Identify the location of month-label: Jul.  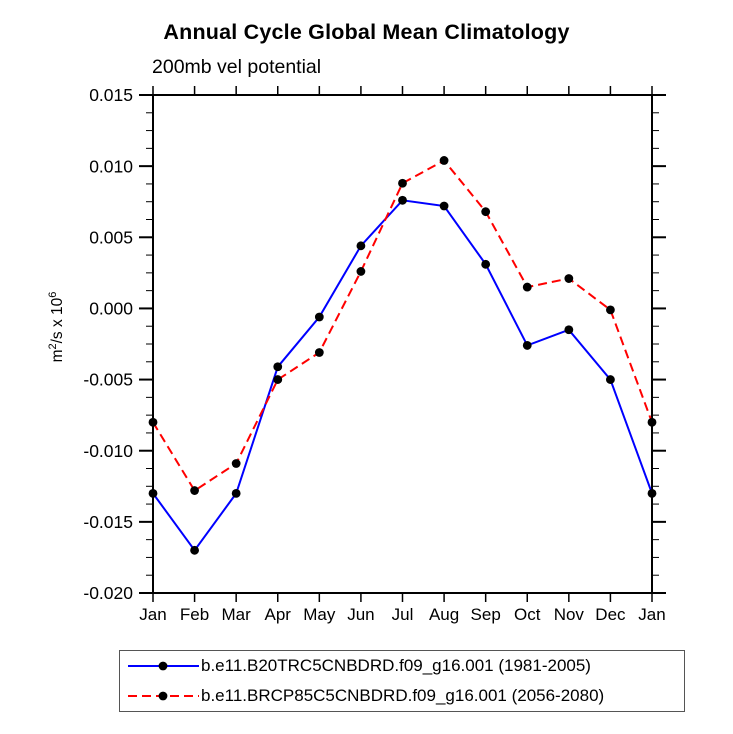
(403, 614).